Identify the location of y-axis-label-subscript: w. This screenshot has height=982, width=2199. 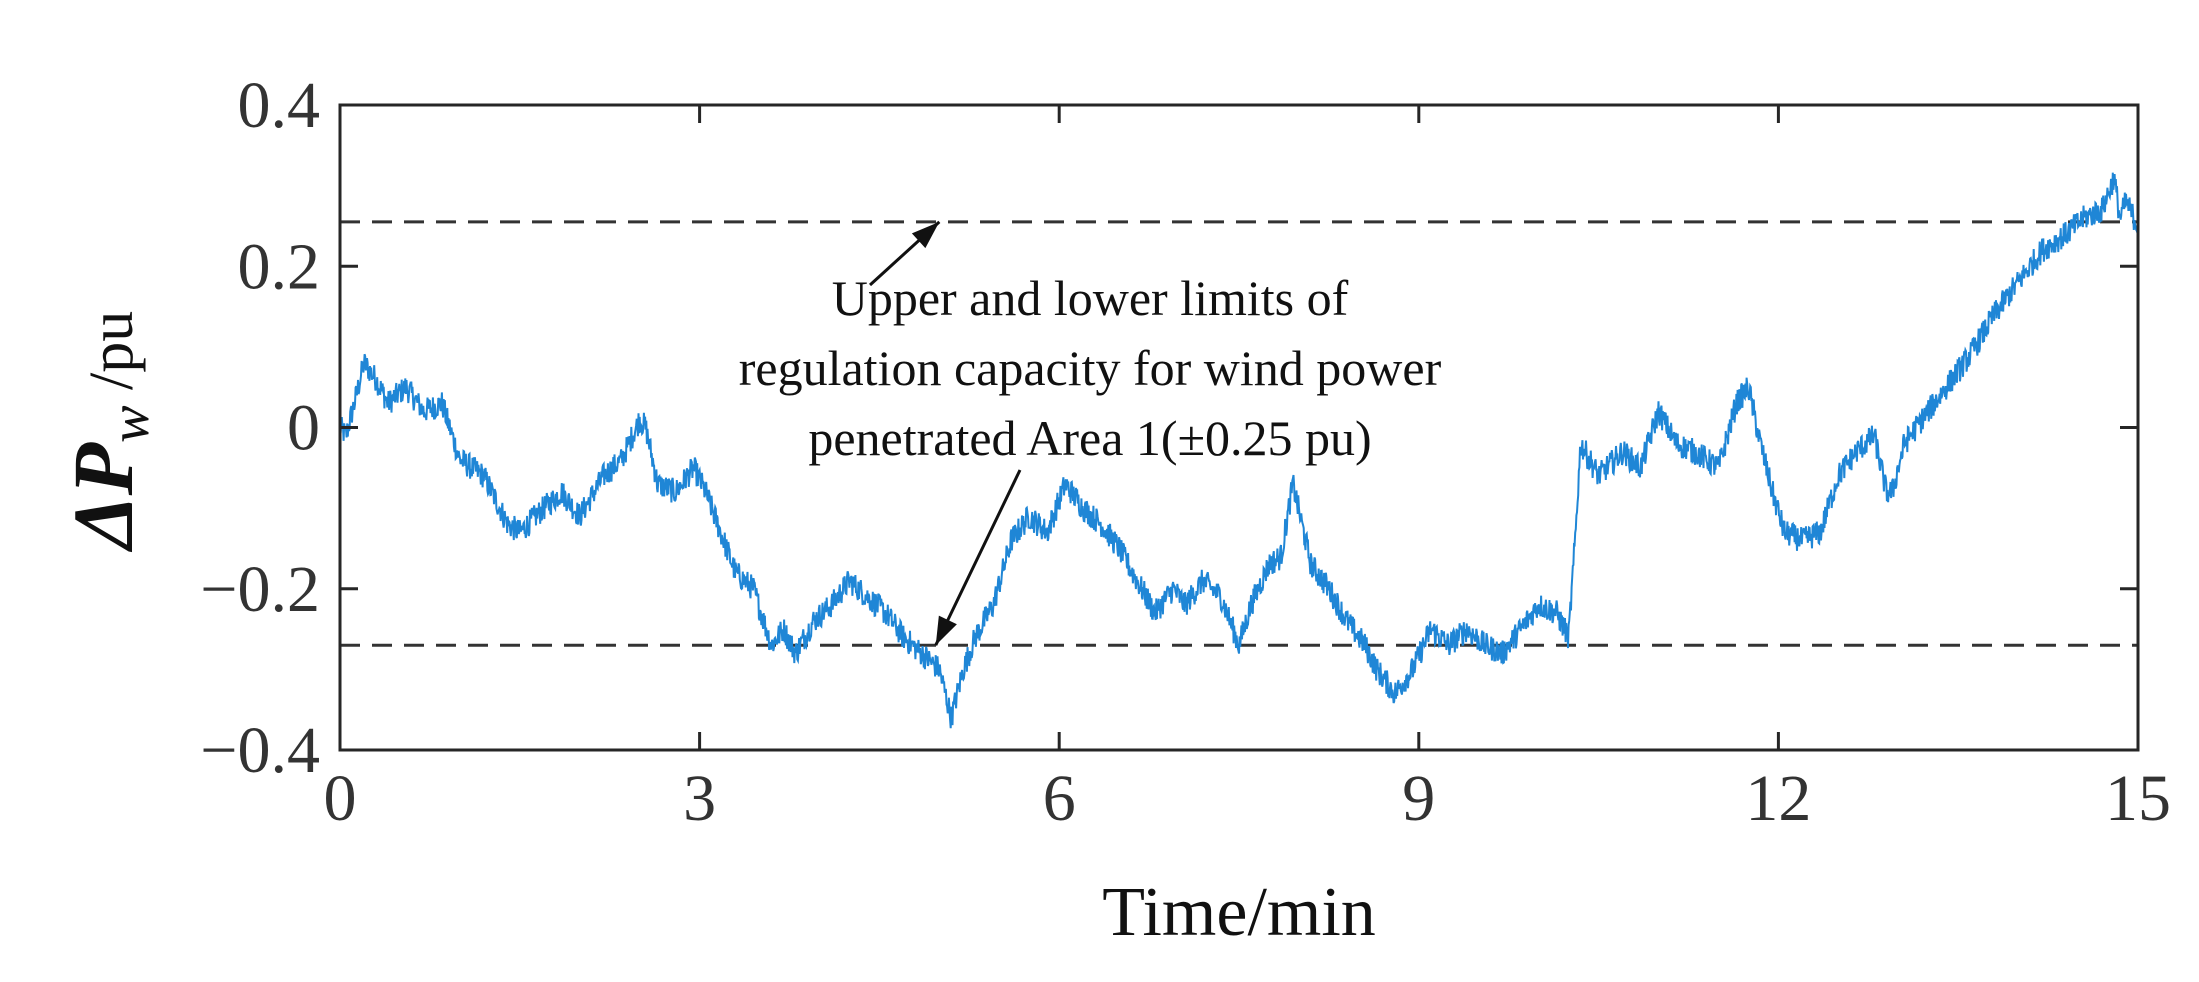
(130, 423).